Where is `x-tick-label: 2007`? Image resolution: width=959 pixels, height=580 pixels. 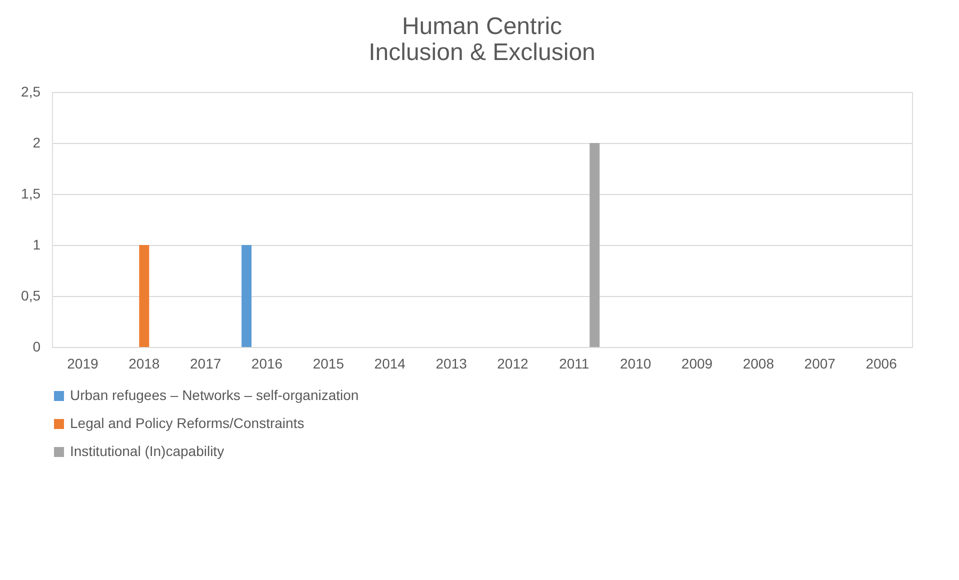
x-tick-label: 2007 is located at coordinates (820, 364).